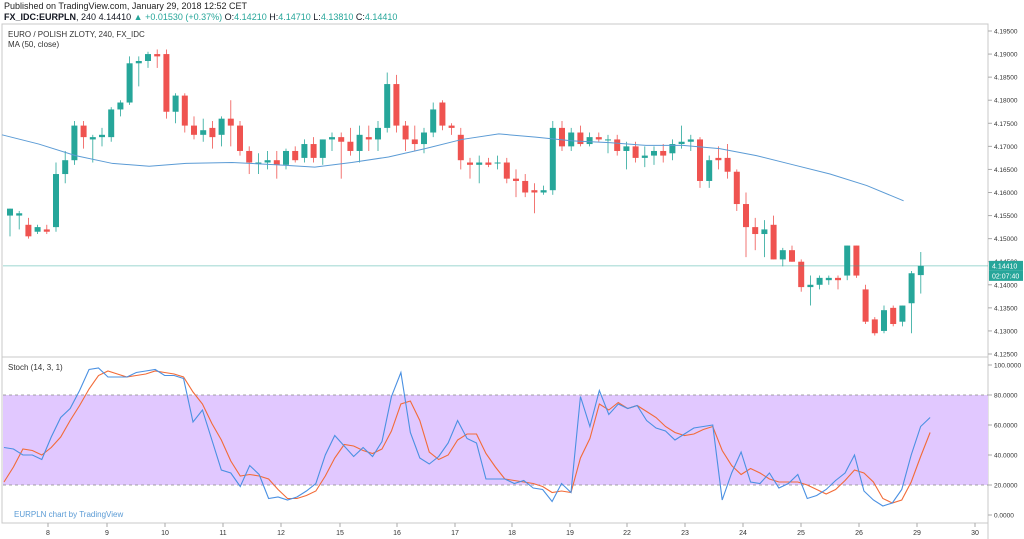 The width and height of the screenshot is (1024, 539). I want to click on time-tick-label: 12, so click(281, 533).